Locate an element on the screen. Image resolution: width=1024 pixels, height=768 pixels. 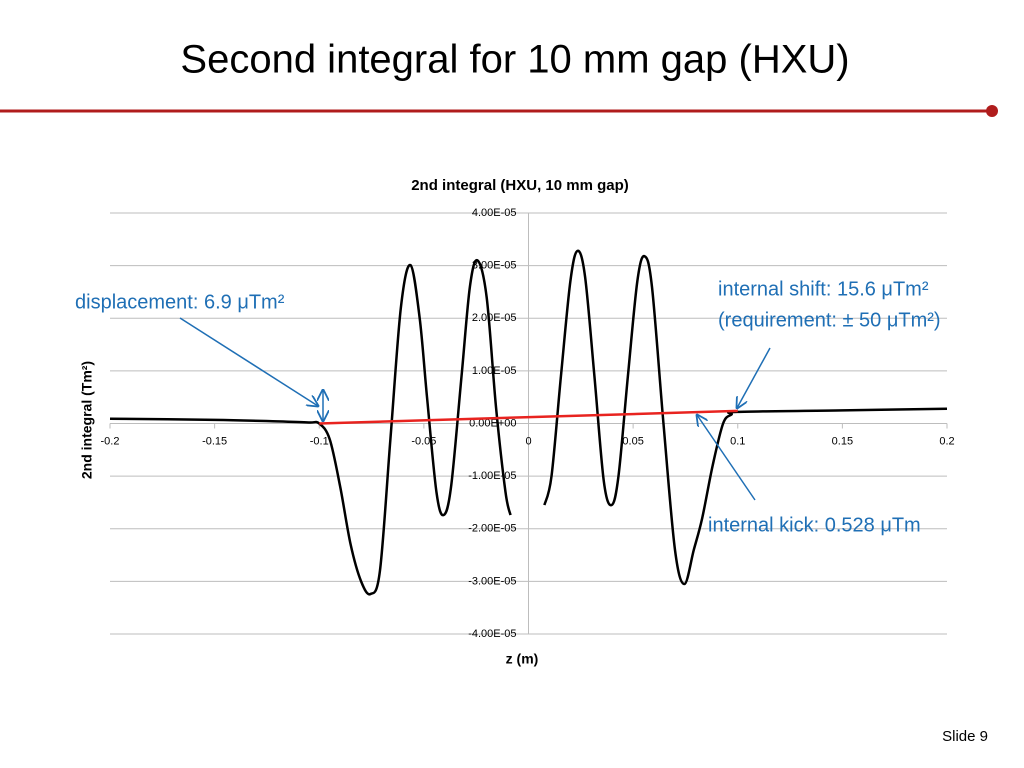
x-tick-label: -0.15 is located at coordinates (214, 441).